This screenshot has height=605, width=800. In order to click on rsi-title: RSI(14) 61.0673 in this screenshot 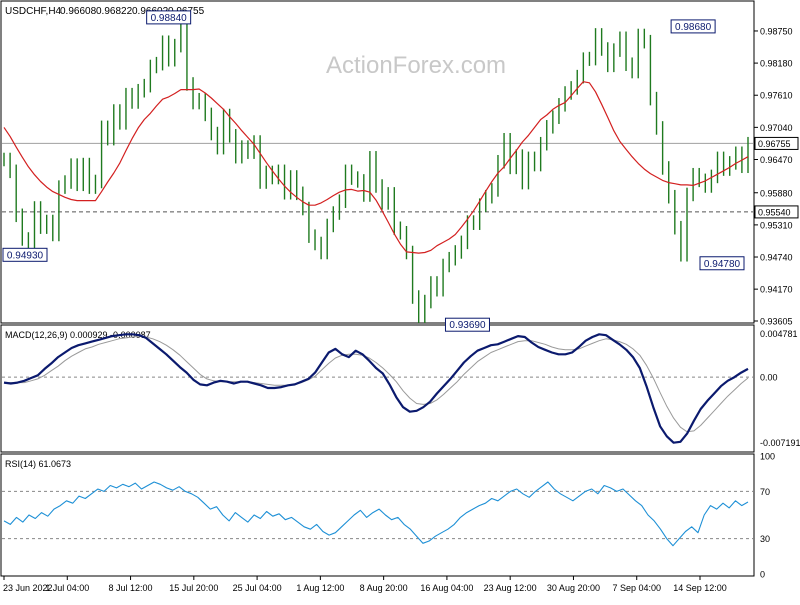, I will do `click(38, 464)`.